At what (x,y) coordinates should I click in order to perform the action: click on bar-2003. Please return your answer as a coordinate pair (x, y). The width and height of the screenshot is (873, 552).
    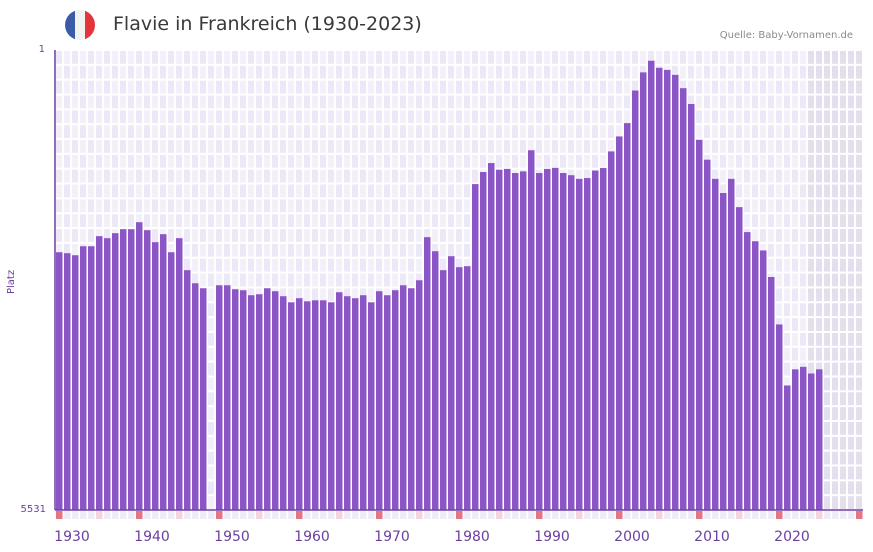
    Looking at the image, I should click on (643, 291).